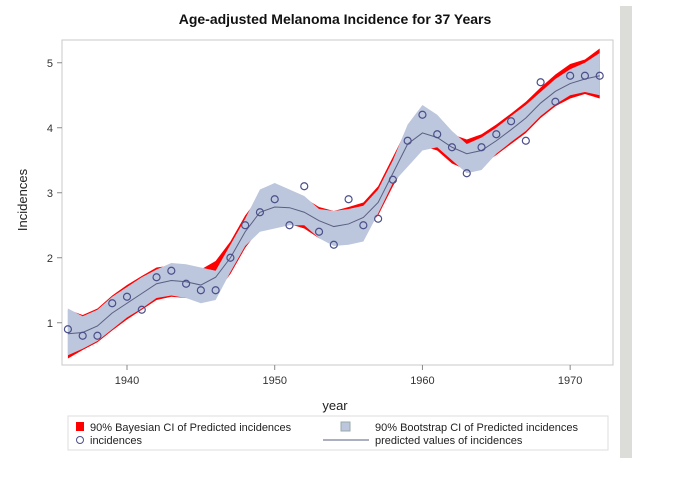 This screenshot has height=486, width=690. Describe the element at coordinates (116, 441) in the screenshot. I see `legend-incidences: incidences` at that location.